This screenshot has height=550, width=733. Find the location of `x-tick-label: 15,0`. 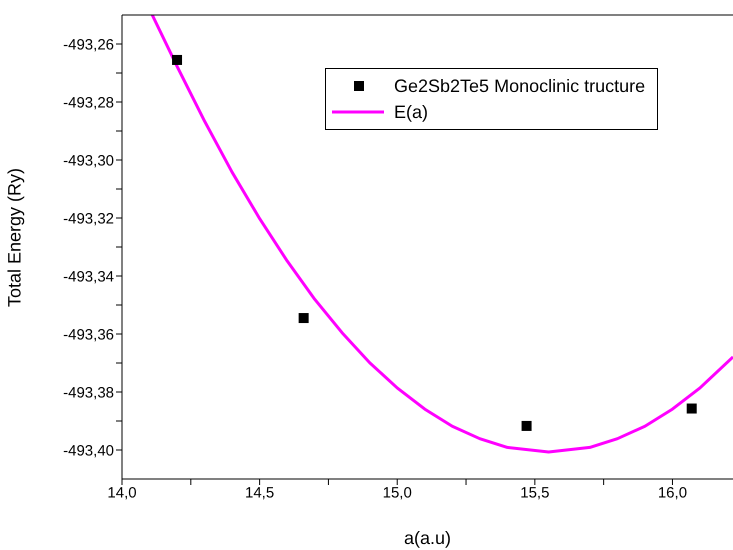

x-tick-label: 15,0 is located at coordinates (397, 493).